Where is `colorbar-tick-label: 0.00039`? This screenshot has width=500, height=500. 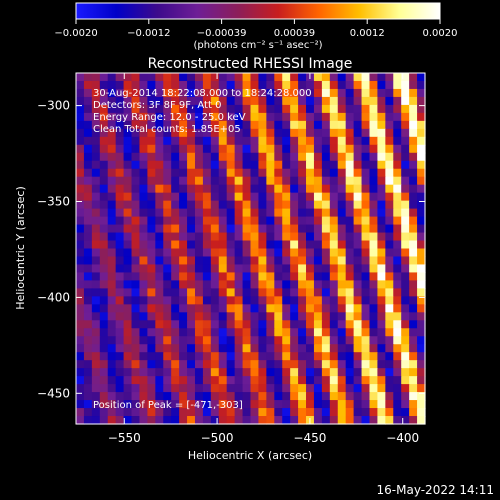 colorbar-tick-label: 0.00039 is located at coordinates (294, 33).